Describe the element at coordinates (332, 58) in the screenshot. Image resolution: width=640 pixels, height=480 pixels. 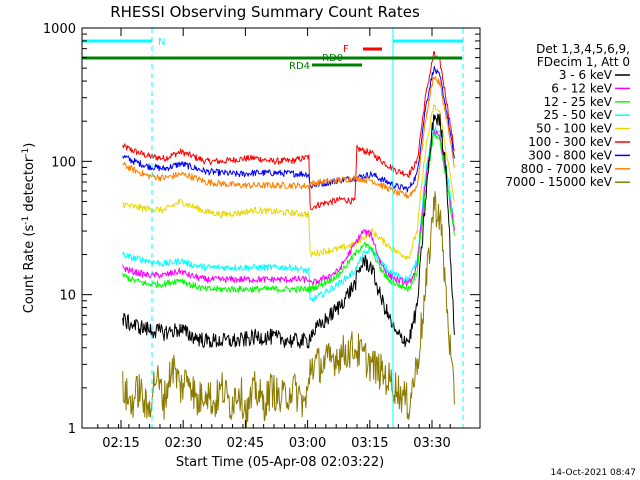
I see `rd0-label: RD0` at that location.